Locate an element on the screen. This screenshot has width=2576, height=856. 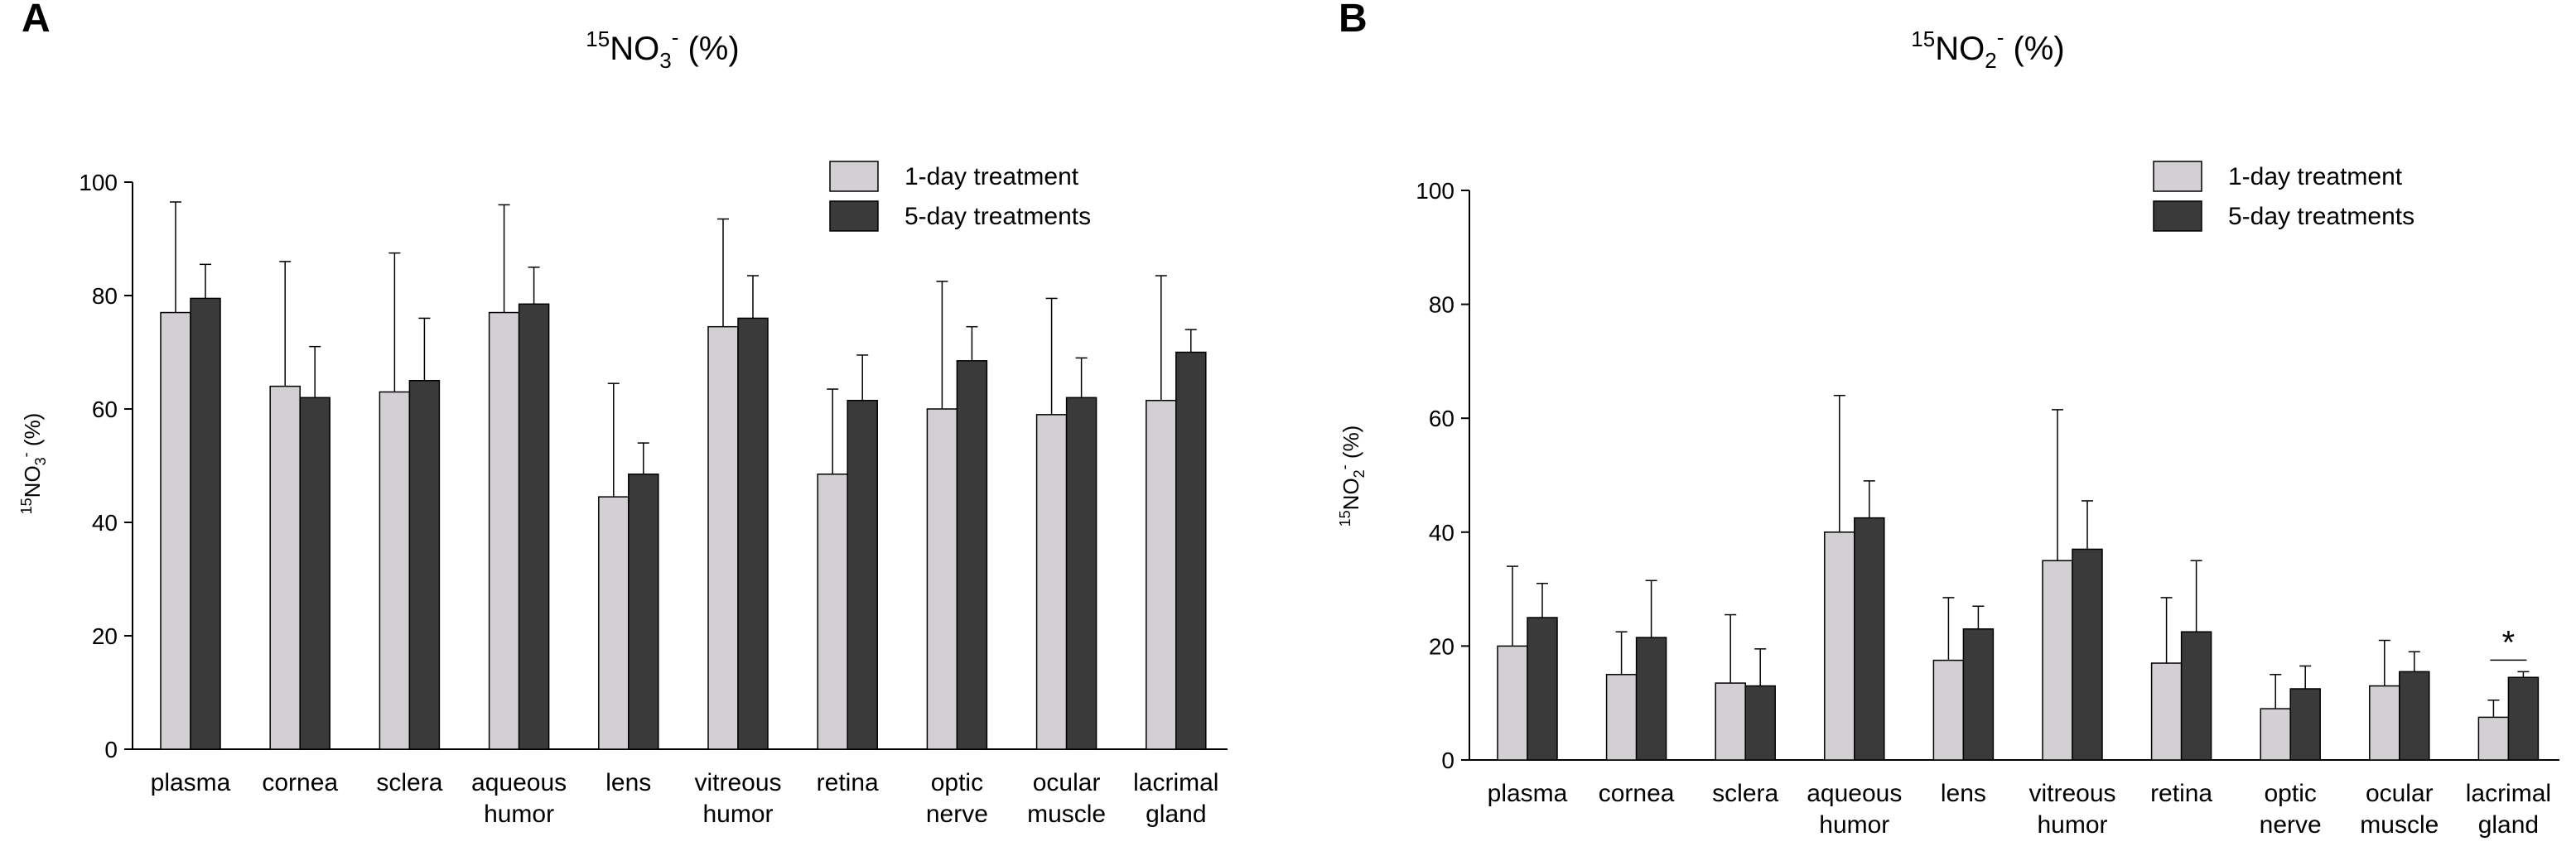
x-tick-label: vitreous humor is located at coordinates (738, 798).